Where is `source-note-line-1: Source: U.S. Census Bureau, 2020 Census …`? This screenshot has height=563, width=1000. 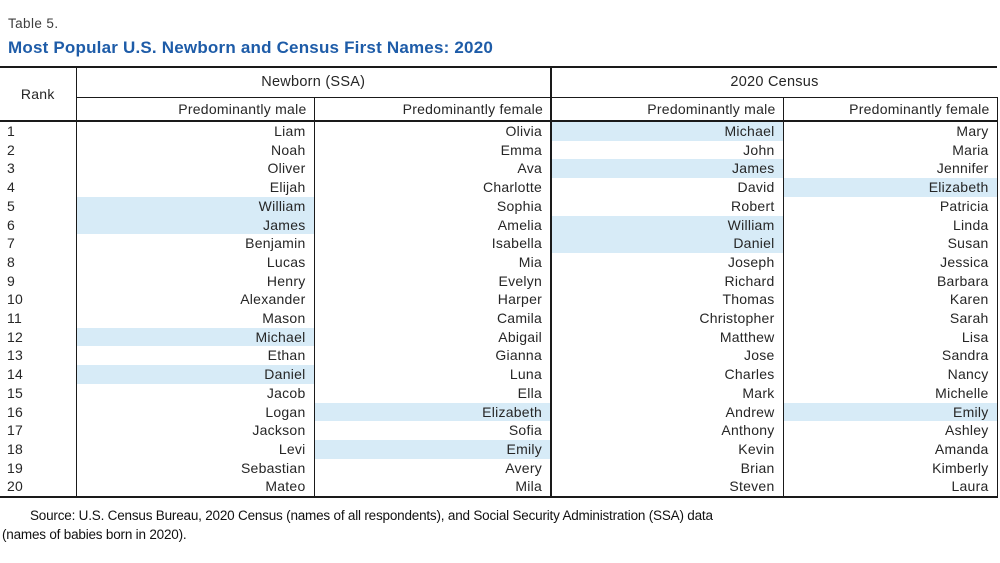
source-note-line-1: Source: U.S. Census Bureau, 2020 Census … is located at coordinates (371, 515).